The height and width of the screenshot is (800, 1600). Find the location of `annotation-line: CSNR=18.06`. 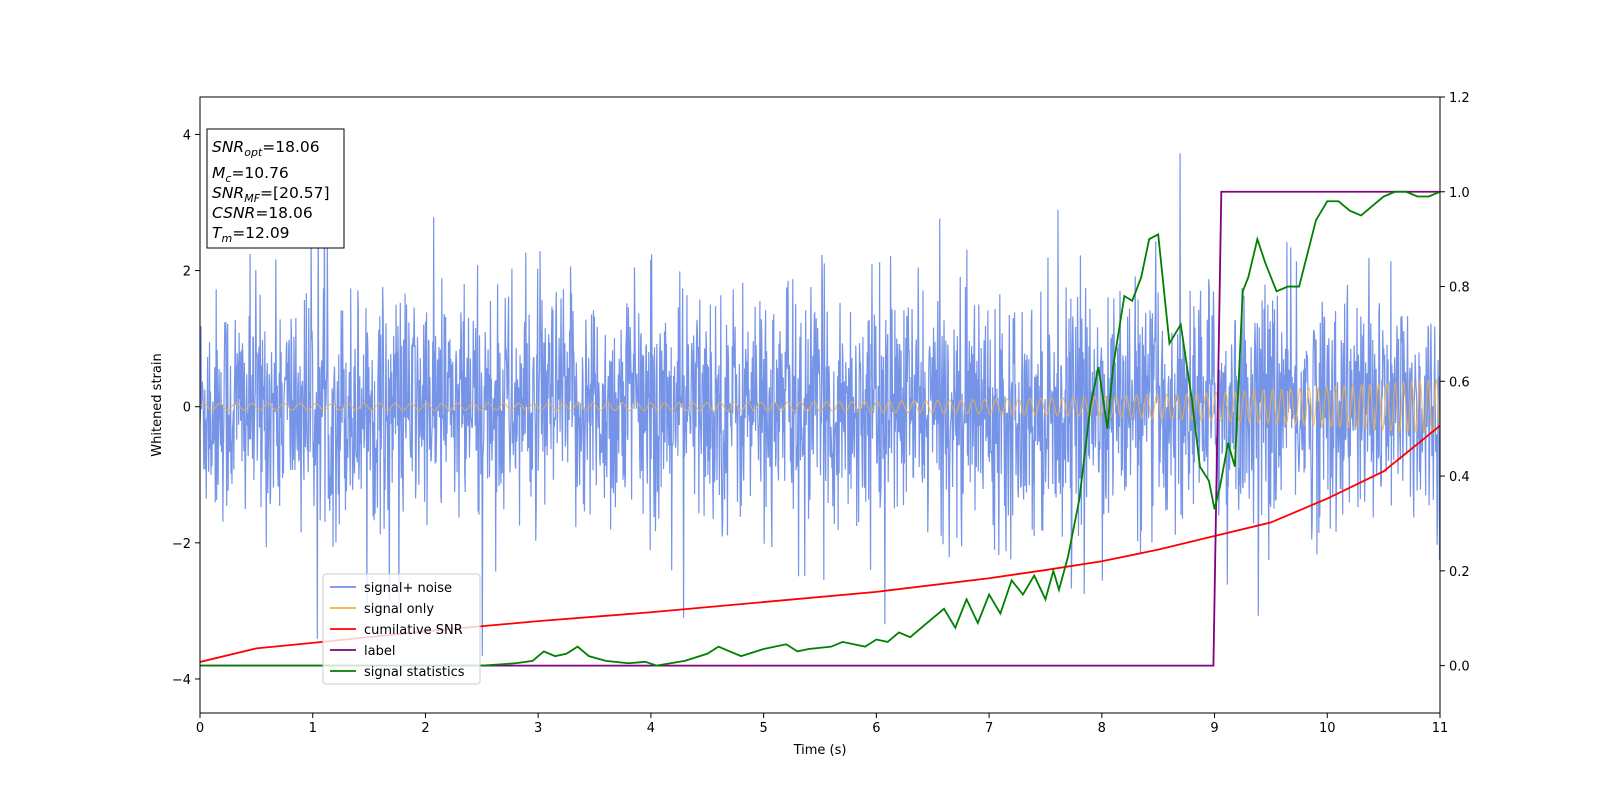

annotation-line: CSNR=18.06 is located at coordinates (262, 213).